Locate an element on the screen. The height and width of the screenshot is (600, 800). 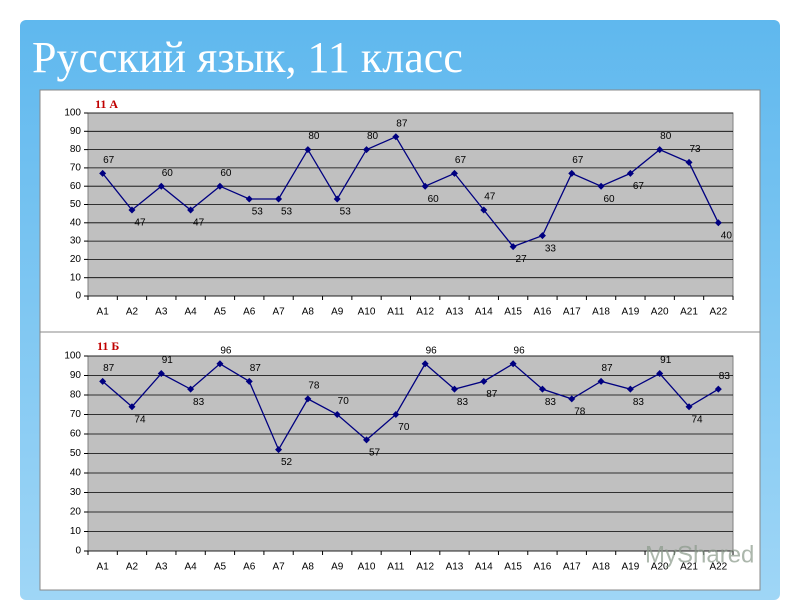
data-label: 57 is located at coordinates (375, 452).